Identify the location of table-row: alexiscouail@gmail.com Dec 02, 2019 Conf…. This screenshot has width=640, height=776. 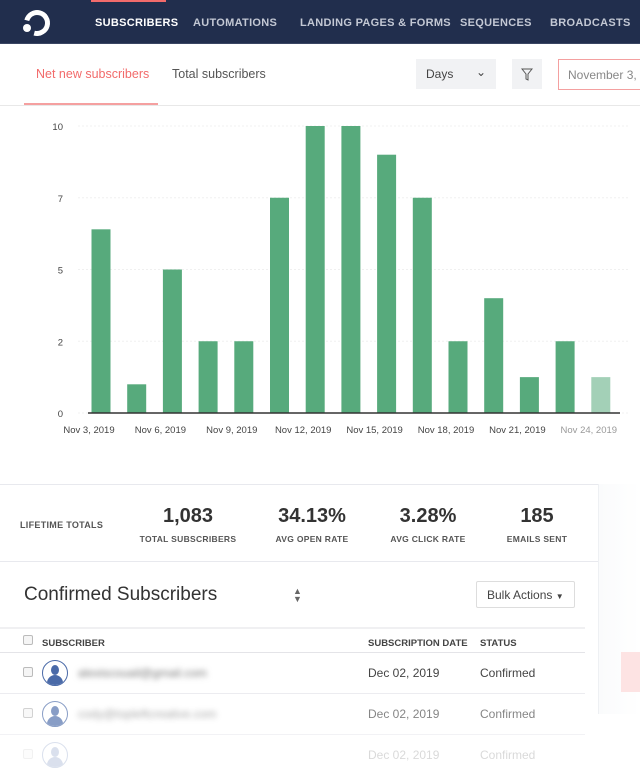
(292, 673).